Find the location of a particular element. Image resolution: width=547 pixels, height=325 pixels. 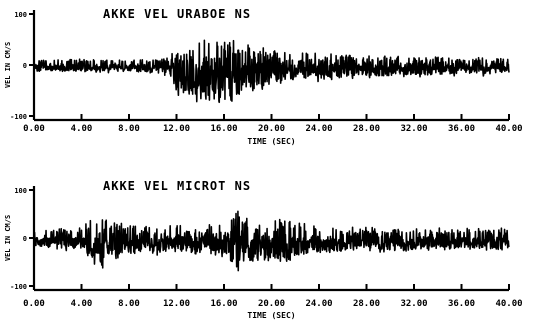

chart-title: AKKE VEL MICROT NS is located at coordinates (177, 186).